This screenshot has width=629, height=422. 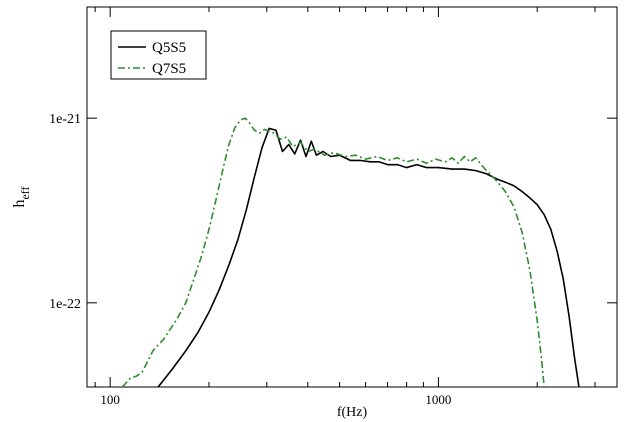 What do you see at coordinates (65, 304) in the screenshot?
I see `y-tick-label: 1e-22` at bounding box center [65, 304].